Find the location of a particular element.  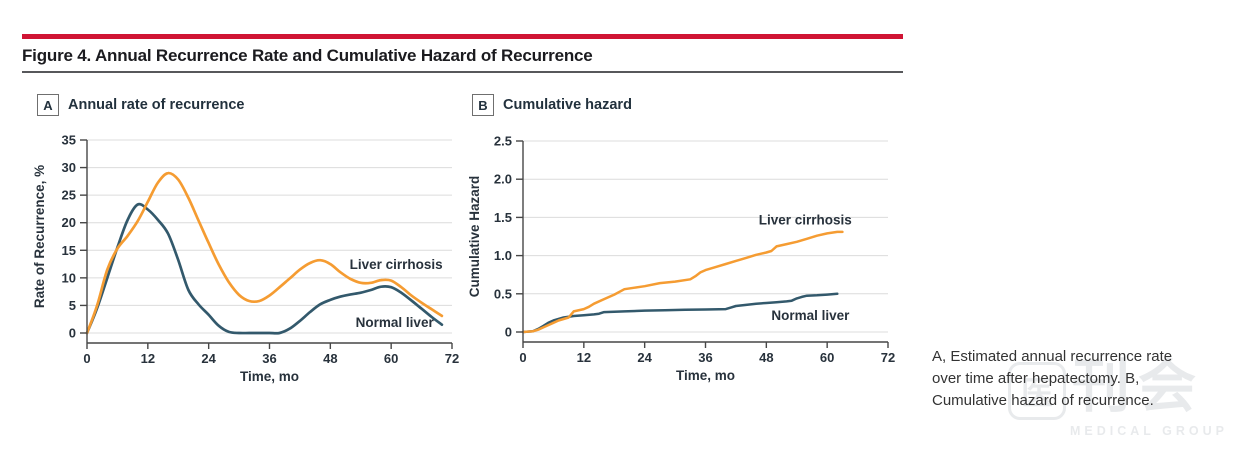

svg-text: 10 is located at coordinates (69, 277).